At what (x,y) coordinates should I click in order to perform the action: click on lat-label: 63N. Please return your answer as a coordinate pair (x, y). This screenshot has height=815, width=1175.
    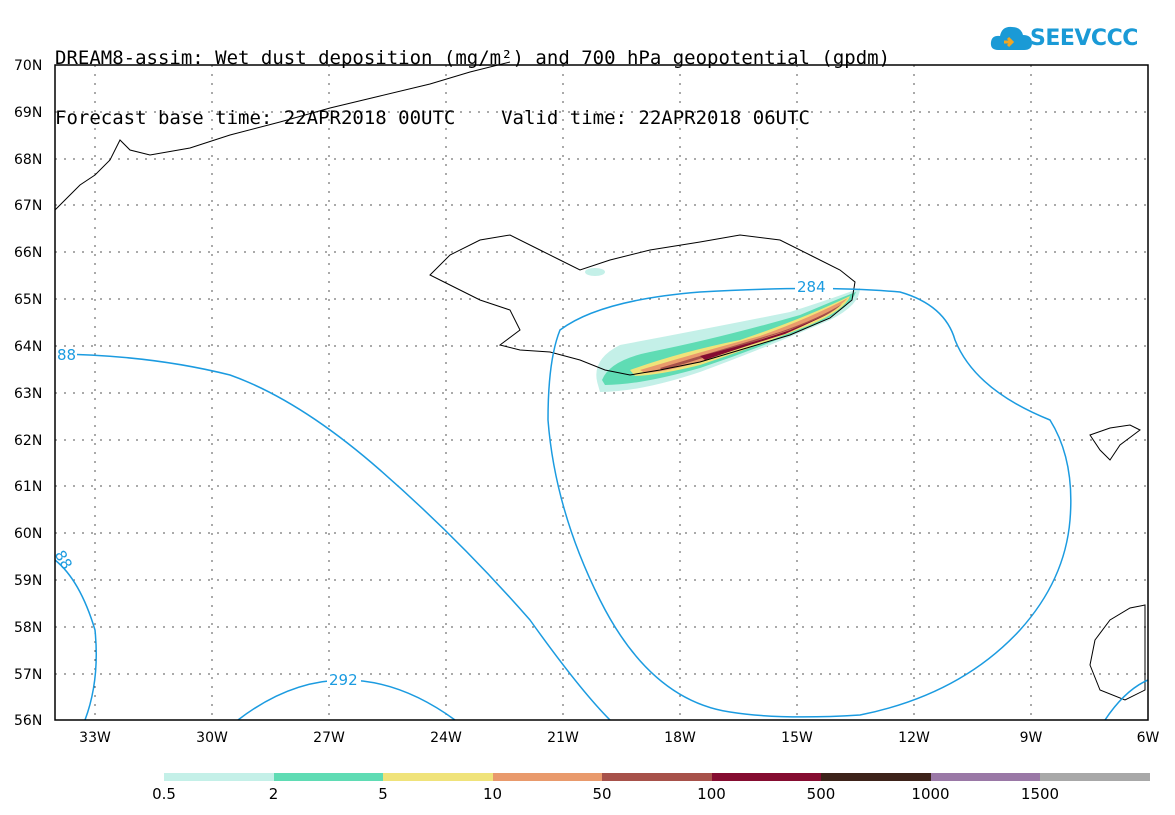
    Looking at the image, I should click on (28, 394).